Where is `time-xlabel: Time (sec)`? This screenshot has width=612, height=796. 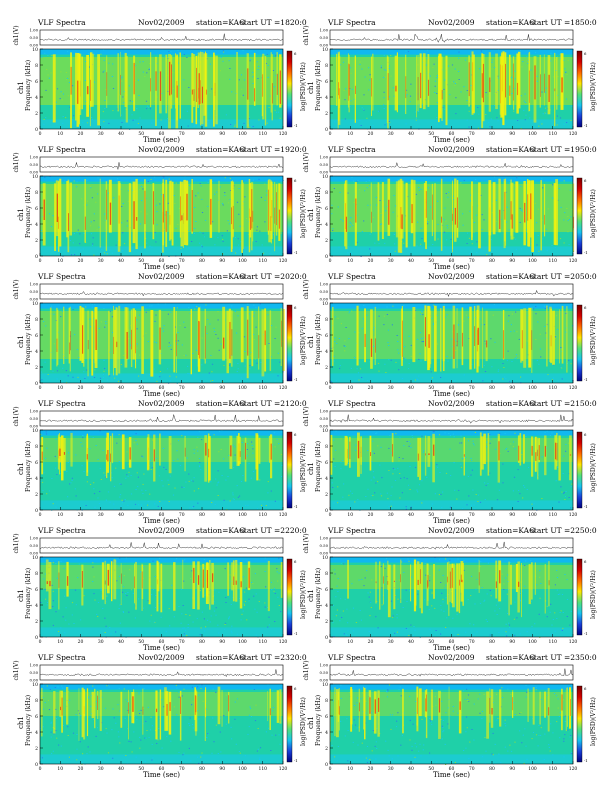
time-xlabel: Time (sec) is located at coordinates (451, 521).